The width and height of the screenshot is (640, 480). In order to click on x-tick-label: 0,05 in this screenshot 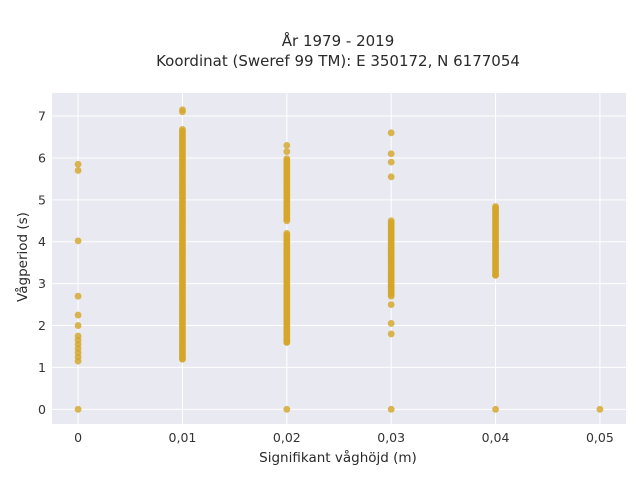, I will do `click(600, 437)`.